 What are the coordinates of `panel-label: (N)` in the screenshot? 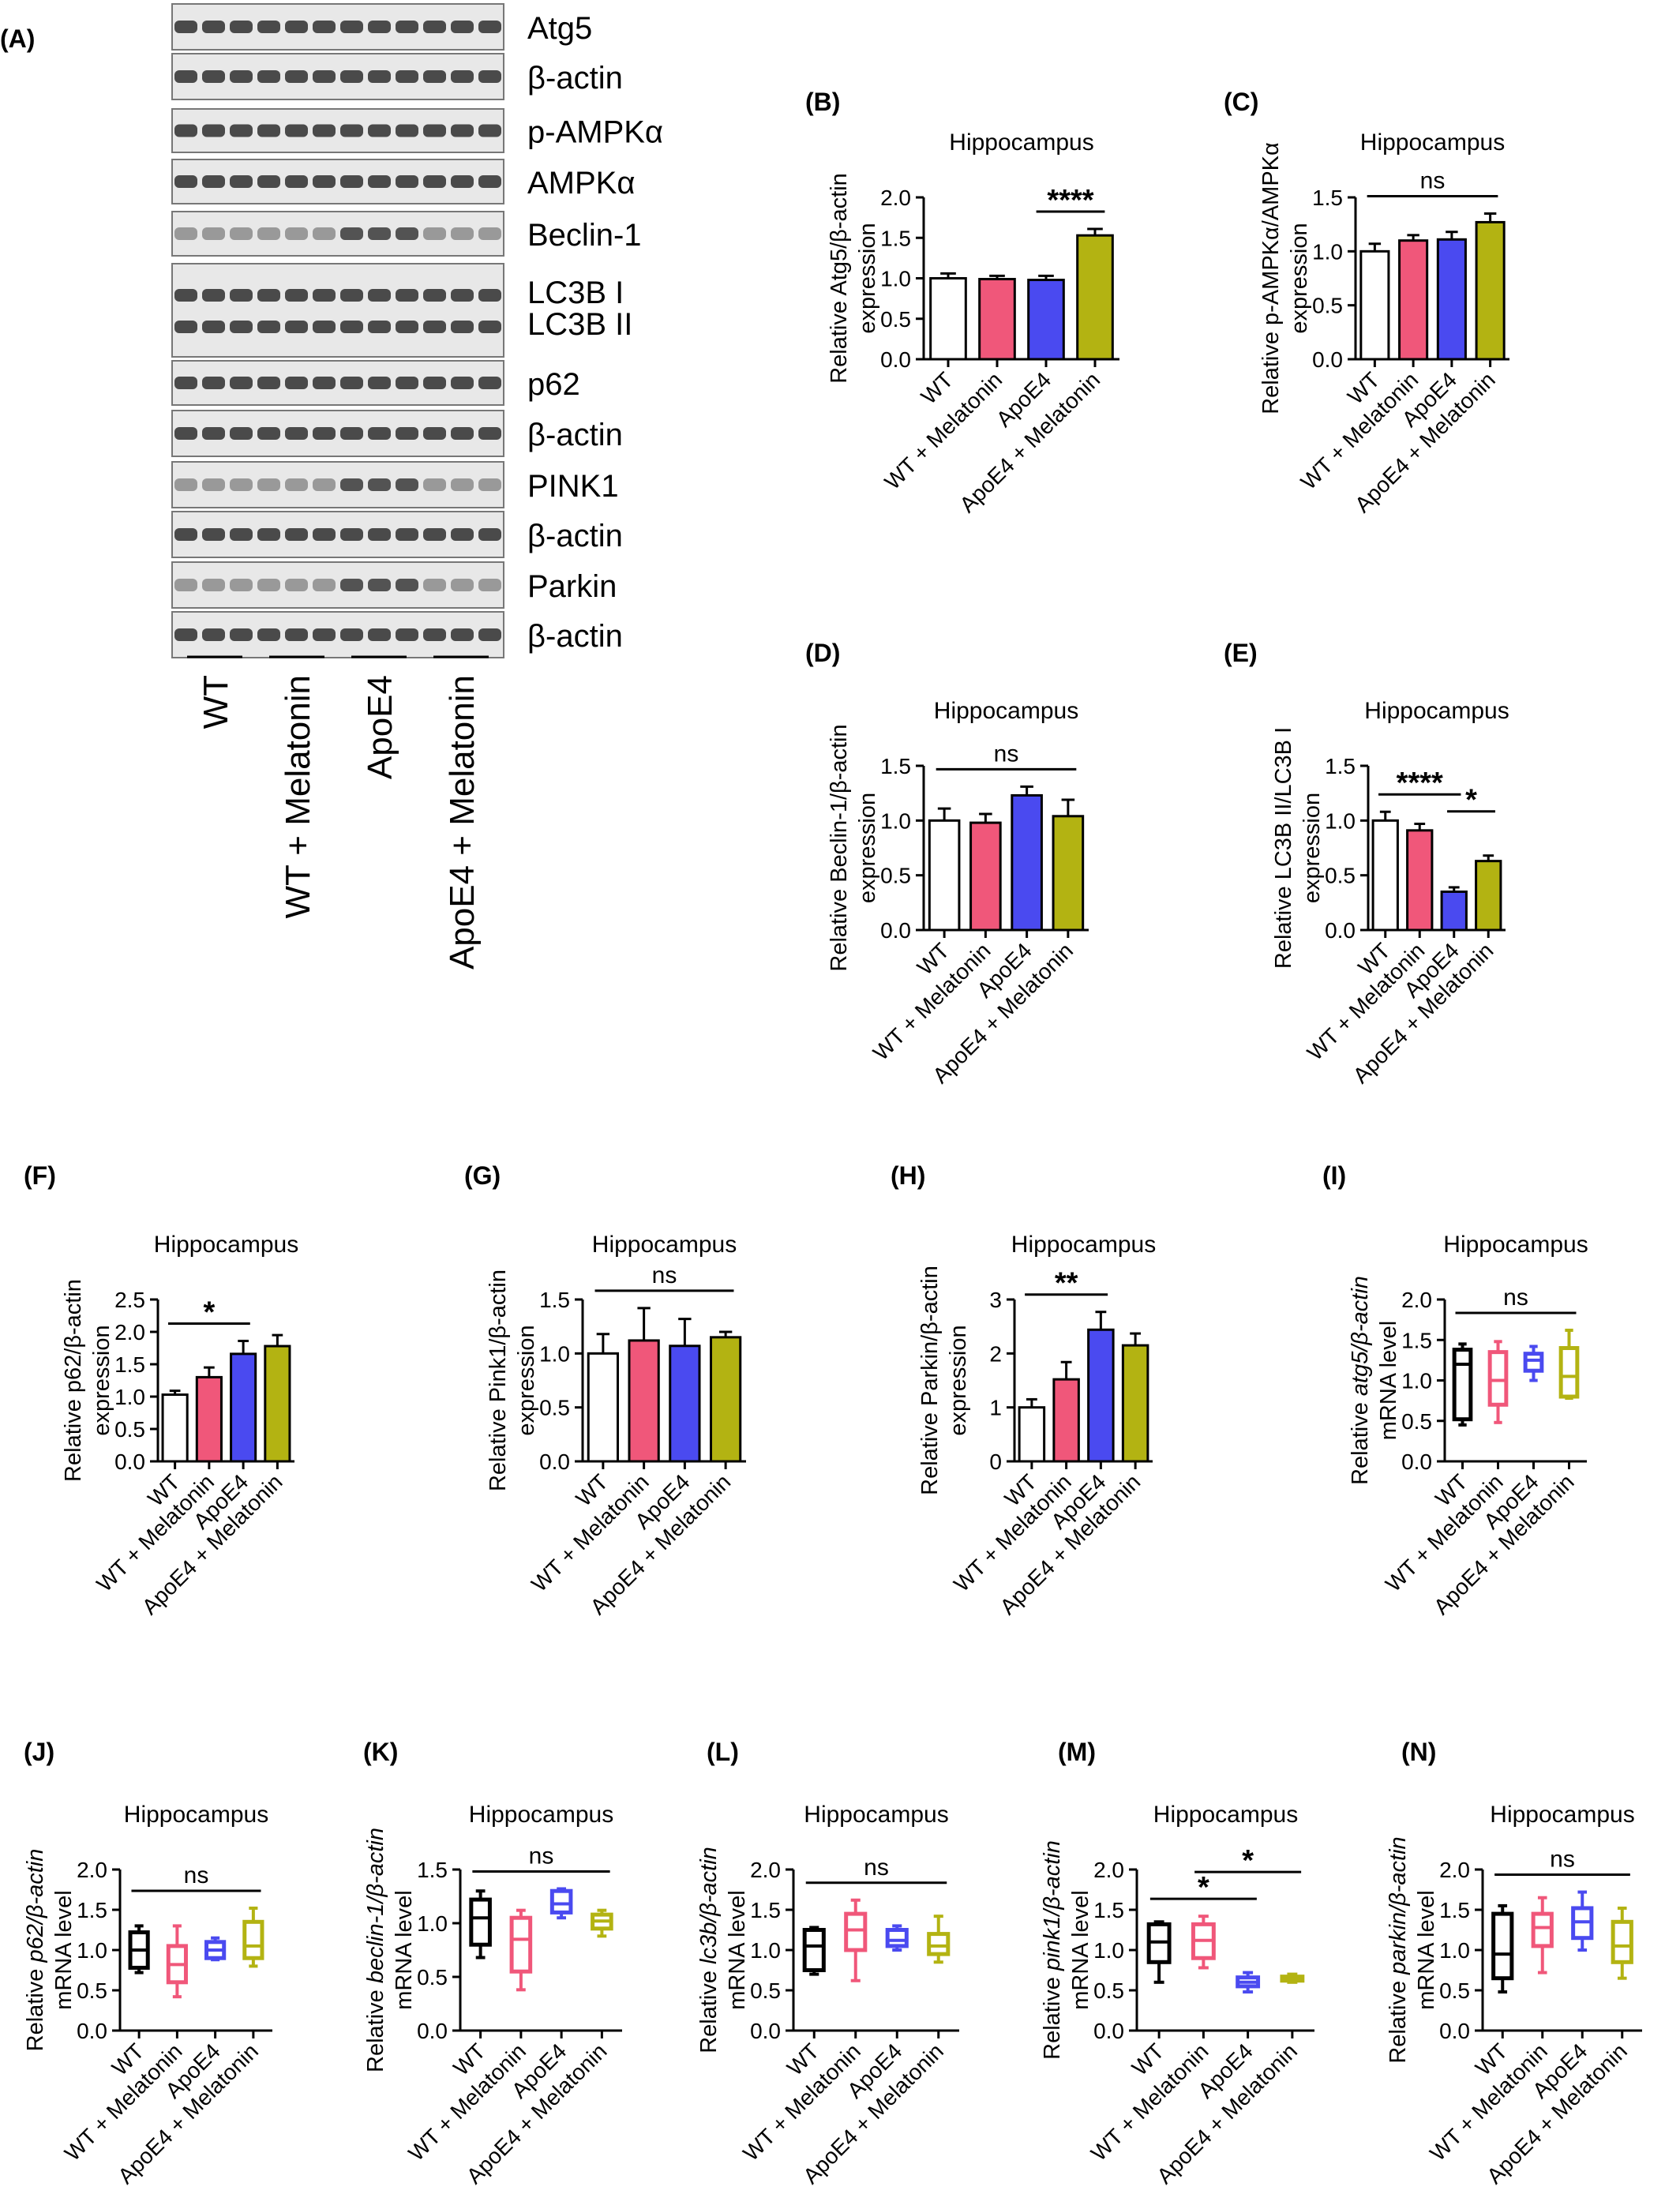 It's located at (1418, 1752).